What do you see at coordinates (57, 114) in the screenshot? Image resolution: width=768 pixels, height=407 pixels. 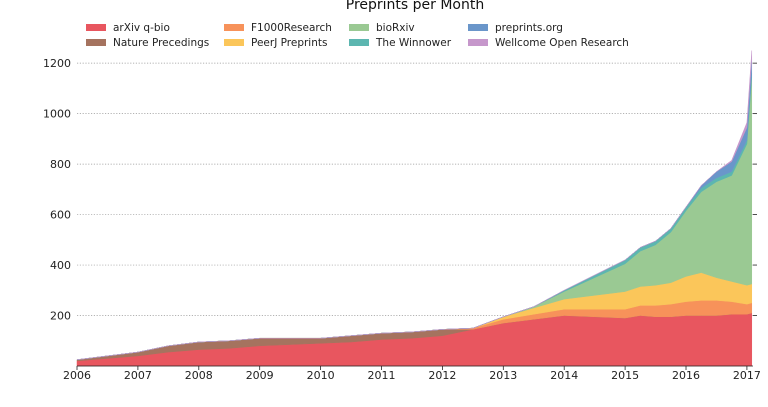 I see `y-tick-label-1000: 1000` at bounding box center [57, 114].